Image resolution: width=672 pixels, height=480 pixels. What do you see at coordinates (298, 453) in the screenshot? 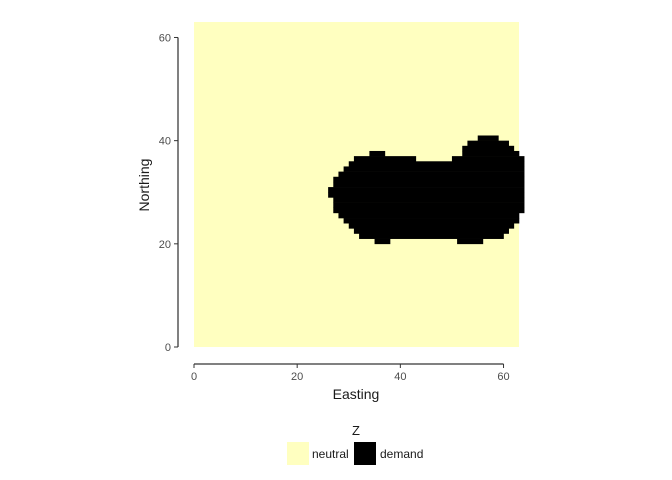
I see `legend-key-neutral` at bounding box center [298, 453].